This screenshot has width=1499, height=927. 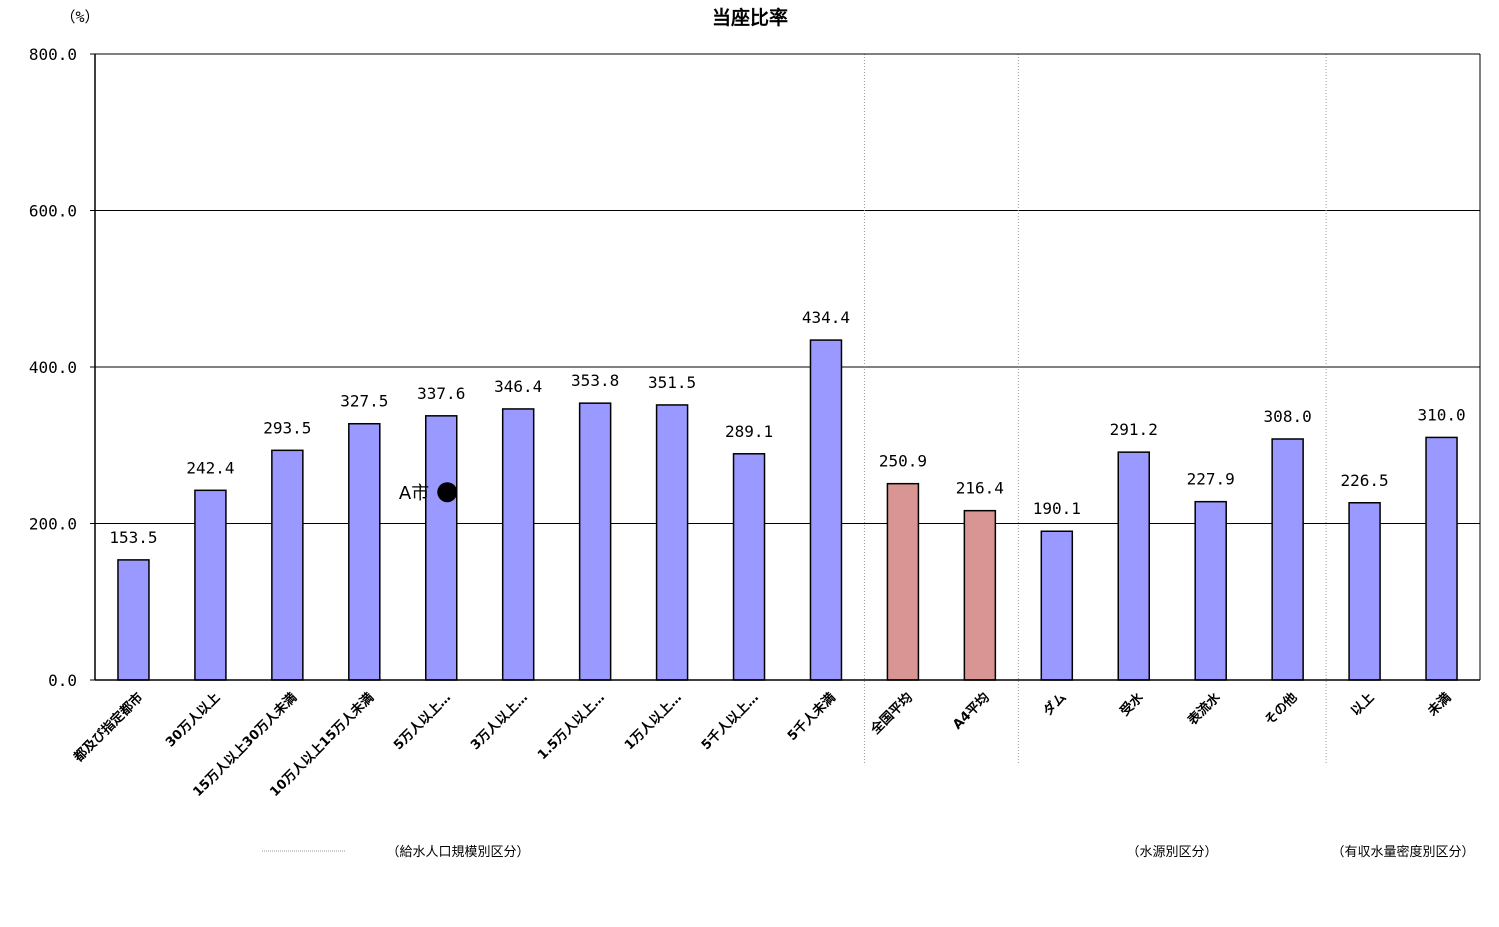 I want to click on data-label: 327.5, so click(x=364, y=401).